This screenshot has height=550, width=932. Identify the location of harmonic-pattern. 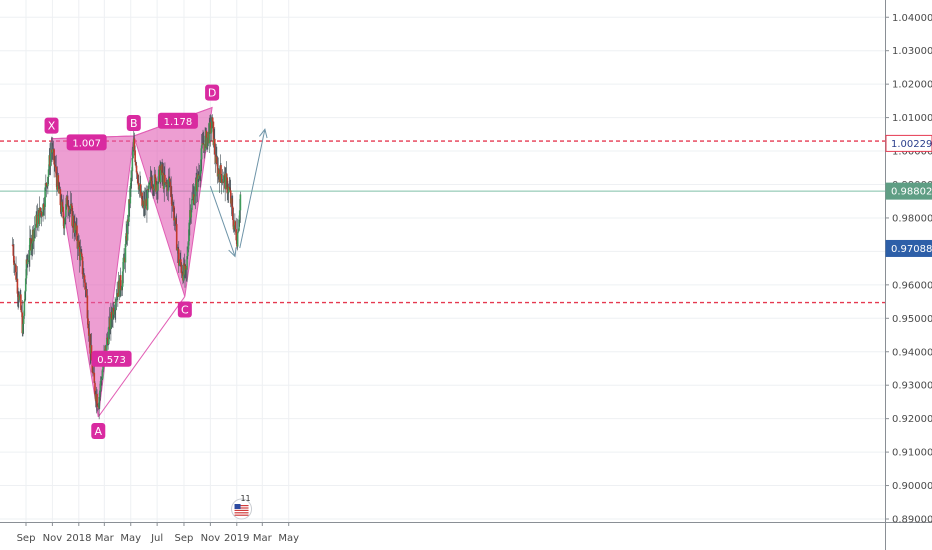
(131, 262).